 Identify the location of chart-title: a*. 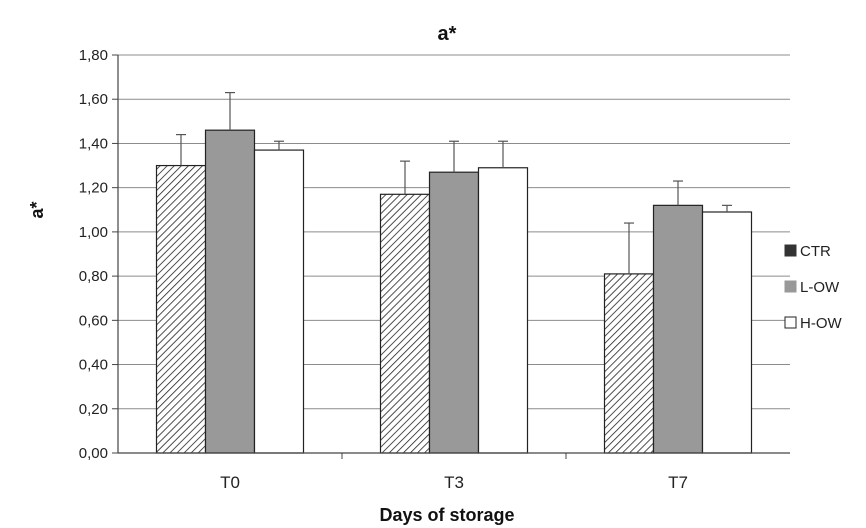
(447, 34).